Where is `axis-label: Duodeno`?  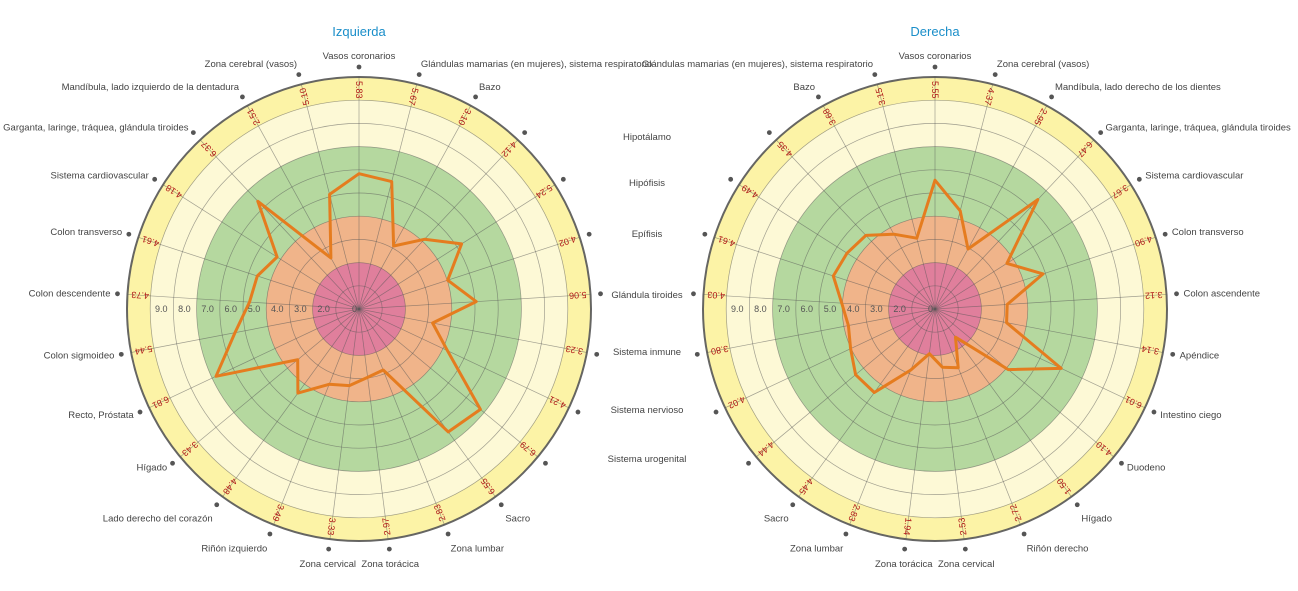
axis-label: Duodeno is located at coordinates (1146, 468).